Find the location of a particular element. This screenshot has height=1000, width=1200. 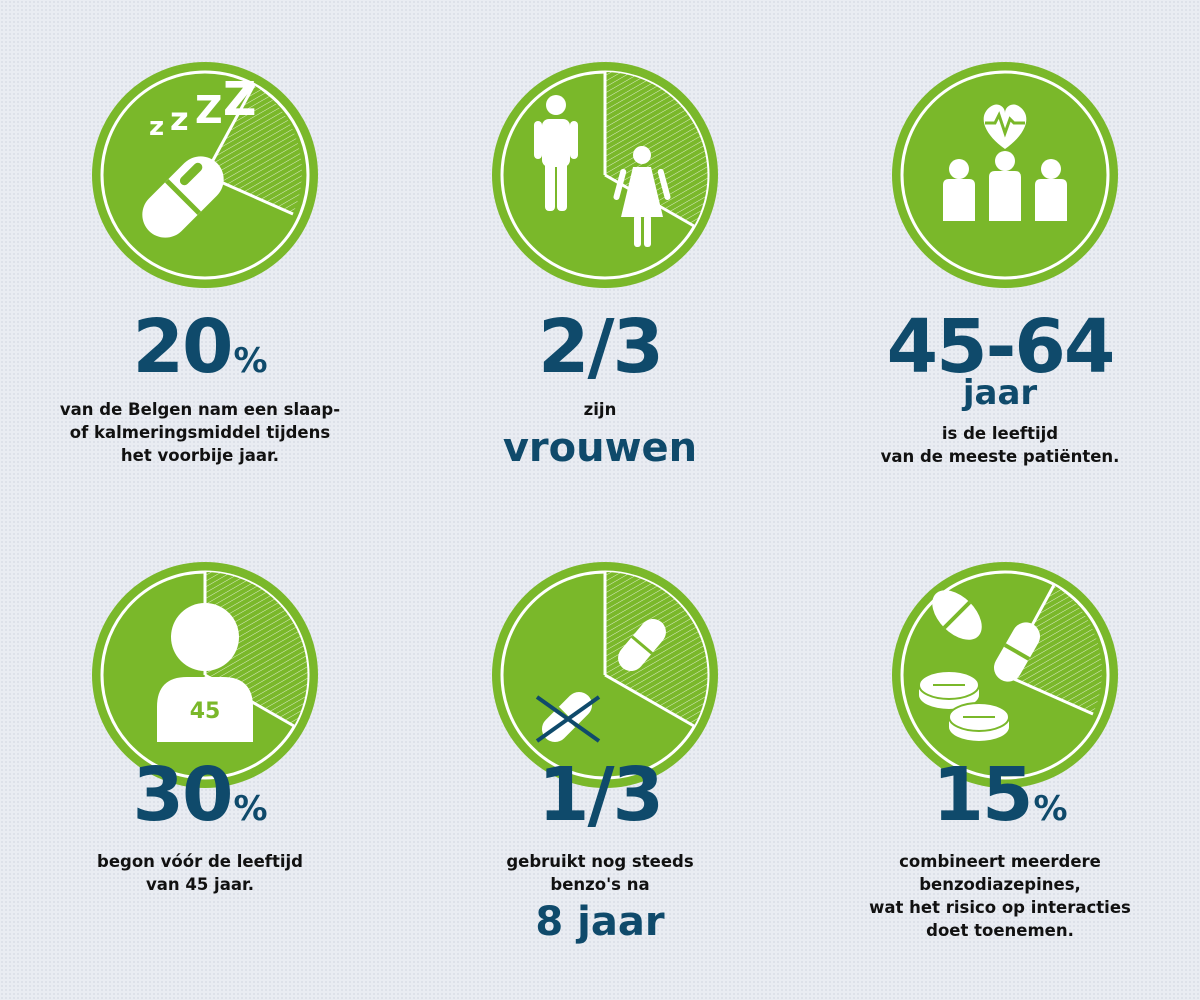

stat-value: 1/3 is located at coordinates (600, 795).